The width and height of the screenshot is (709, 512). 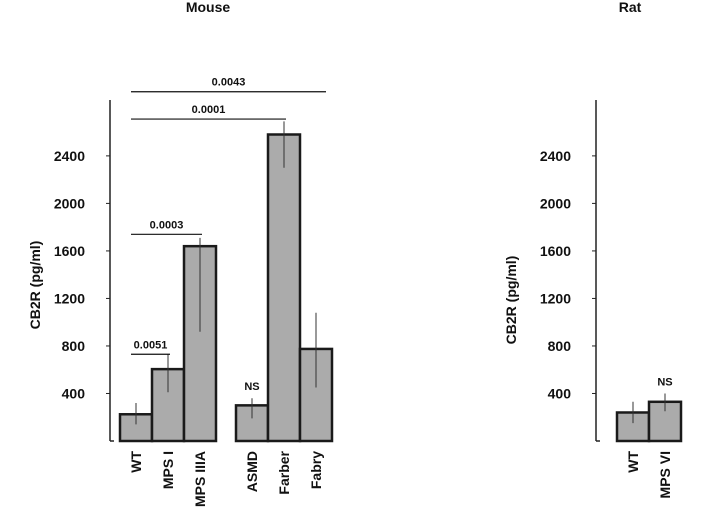 What do you see at coordinates (555, 251) in the screenshot?
I see `rat-y-tick-label: 1600` at bounding box center [555, 251].